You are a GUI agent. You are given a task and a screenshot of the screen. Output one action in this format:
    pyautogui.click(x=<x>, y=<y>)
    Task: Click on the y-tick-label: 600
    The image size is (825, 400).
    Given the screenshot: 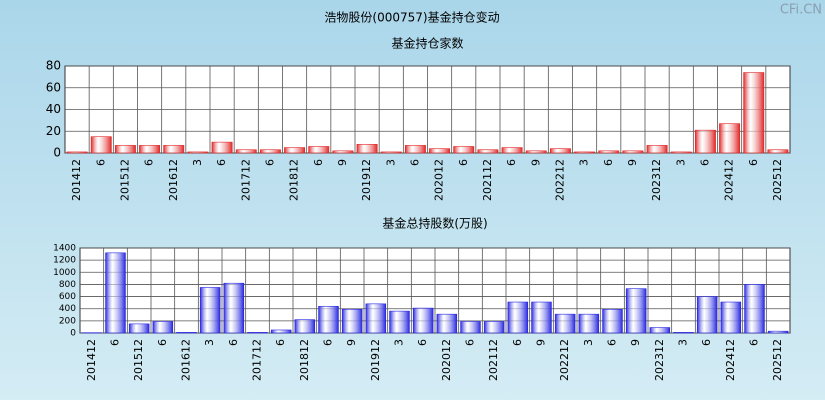 What is the action you would take?
    pyautogui.click(x=67, y=297)
    